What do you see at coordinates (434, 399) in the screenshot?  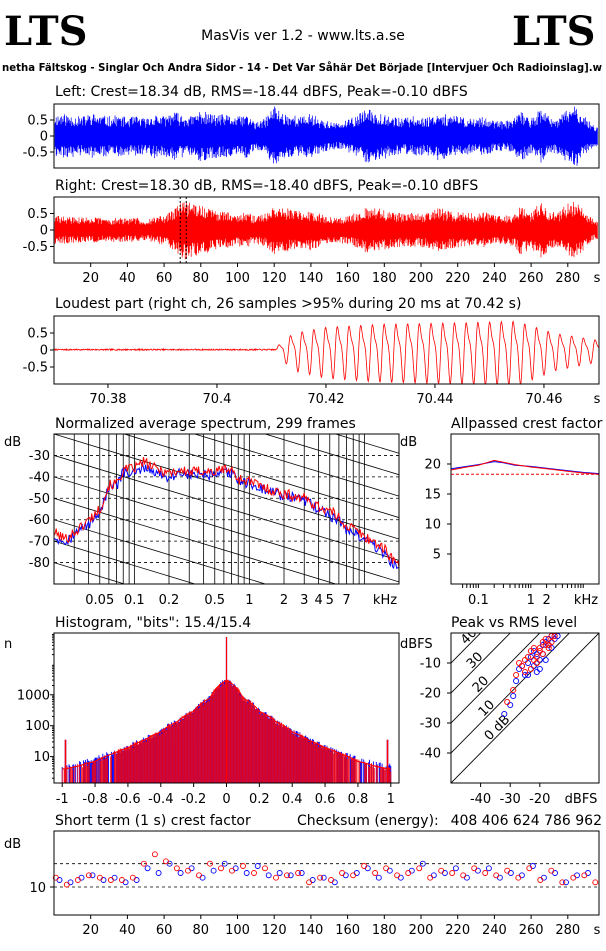 I see `loud-xtick-label: 70.44` at bounding box center [434, 399].